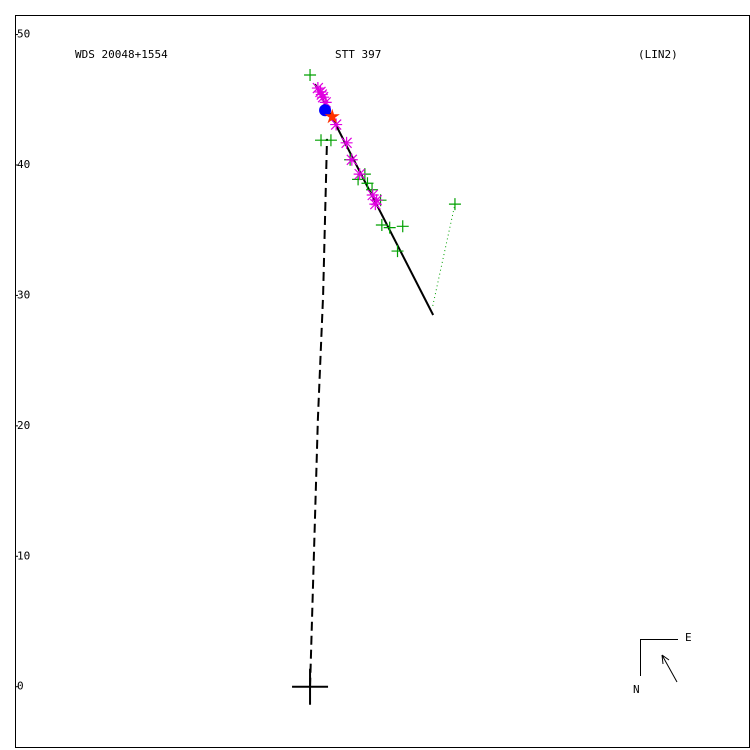 This screenshot has width=750, height=750. Describe the element at coordinates (358, 54) in the screenshot. I see `chart-title: STT 397` at that location.